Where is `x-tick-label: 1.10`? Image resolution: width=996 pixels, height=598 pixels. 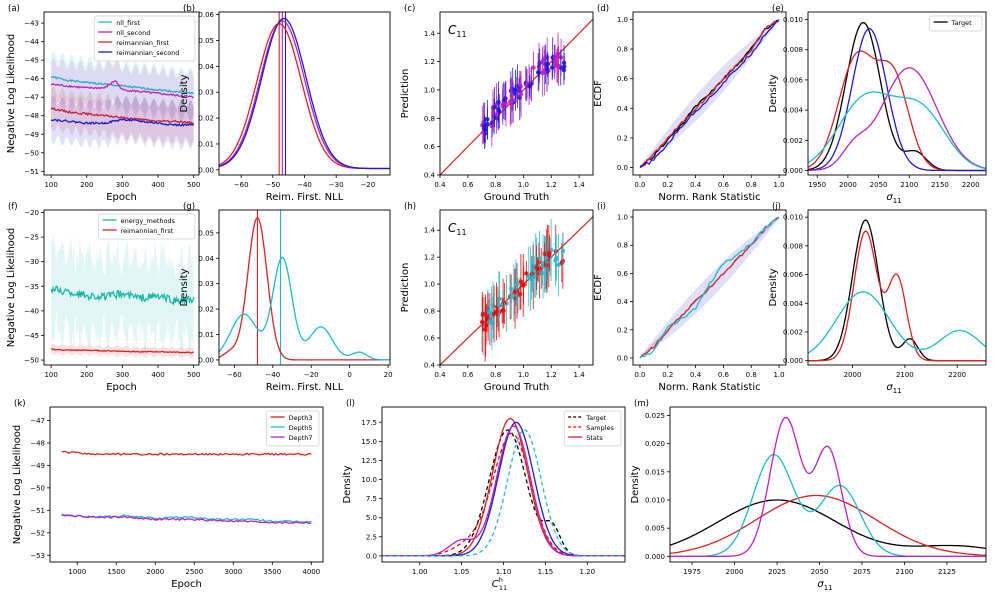 x-tick-label: 1.10 is located at coordinates (504, 572).